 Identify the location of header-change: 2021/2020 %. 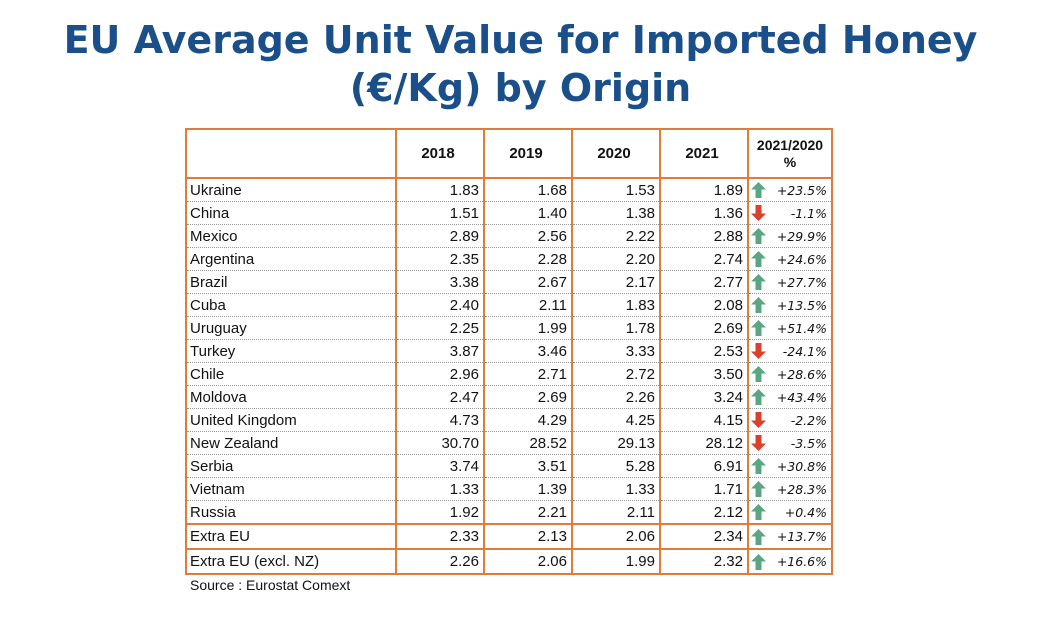
(790, 154).